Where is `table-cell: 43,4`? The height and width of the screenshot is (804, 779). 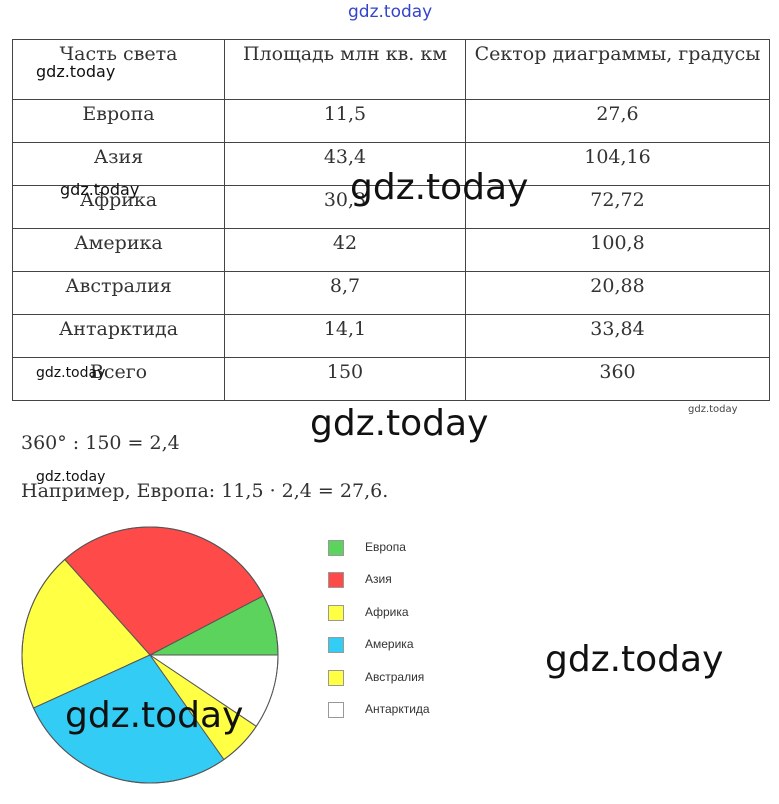
table-cell: 43,4 is located at coordinates (345, 164).